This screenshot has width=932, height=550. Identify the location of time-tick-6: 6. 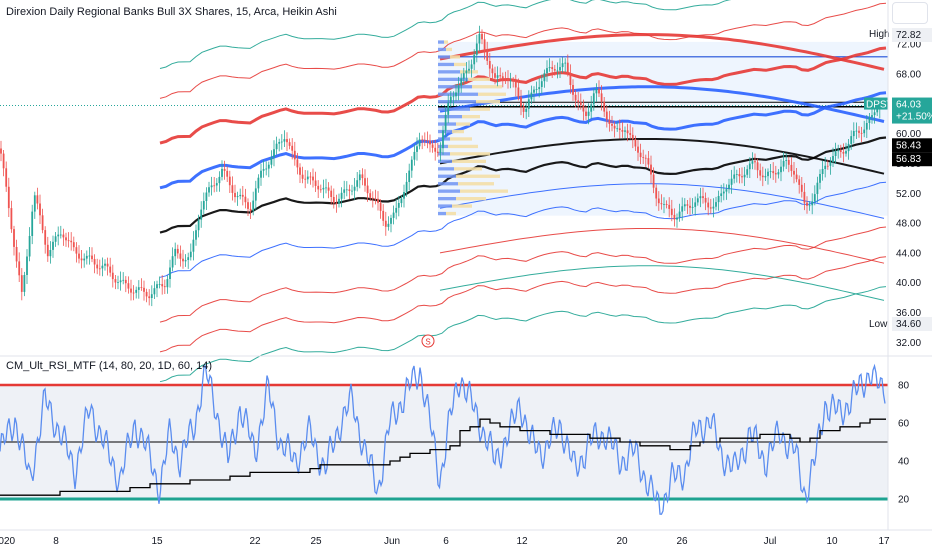
(446, 541).